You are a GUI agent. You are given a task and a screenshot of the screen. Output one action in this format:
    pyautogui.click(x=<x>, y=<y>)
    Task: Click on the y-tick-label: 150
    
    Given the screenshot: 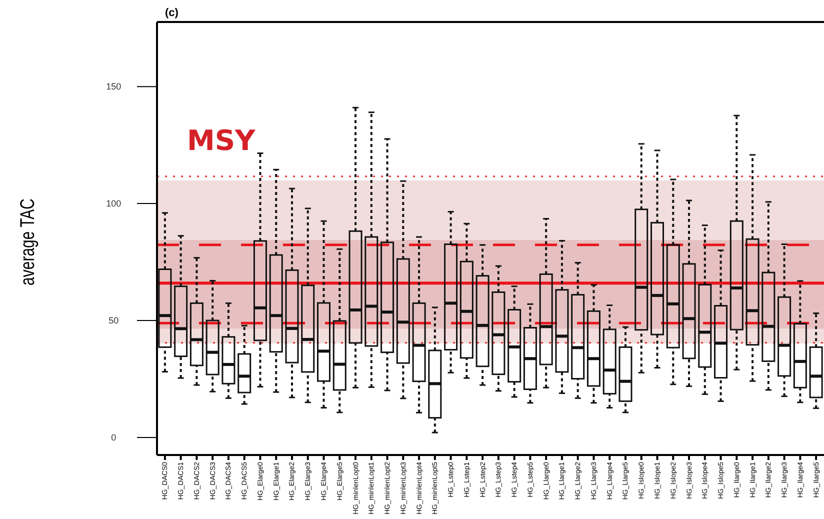 What is the action you would take?
    pyautogui.click(x=114, y=86)
    